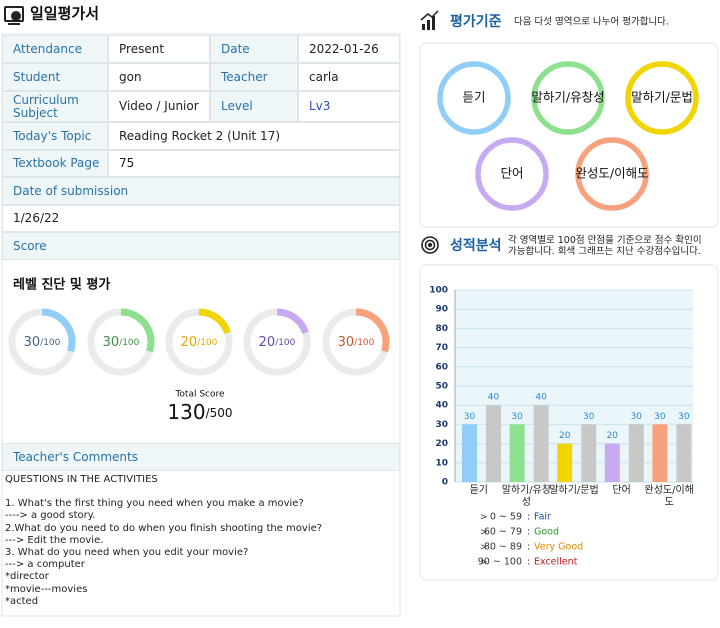 Image resolution: width=720 pixels, height=628 pixels. Describe the element at coordinates (254, 106) in the screenshot. I see `table-label: Level` at that location.